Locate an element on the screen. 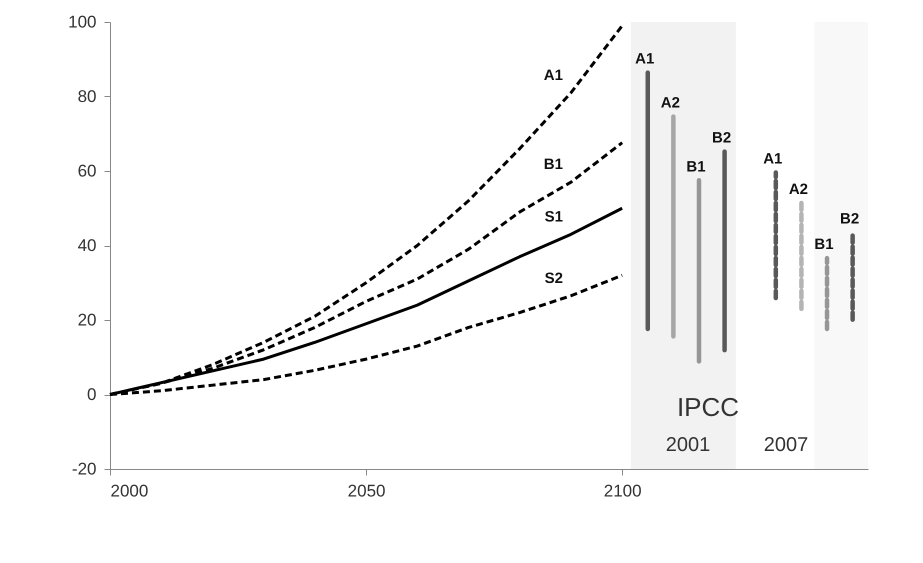 The width and height of the screenshot is (923, 563). series-label: S2 is located at coordinates (553, 278).